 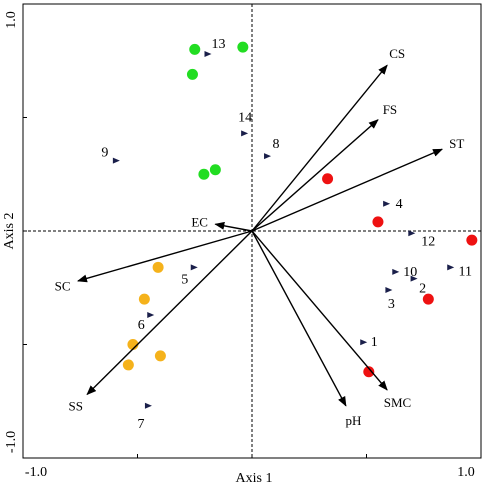 What do you see at coordinates (76, 406) in the screenshot?
I see `vector-label: SS` at bounding box center [76, 406].